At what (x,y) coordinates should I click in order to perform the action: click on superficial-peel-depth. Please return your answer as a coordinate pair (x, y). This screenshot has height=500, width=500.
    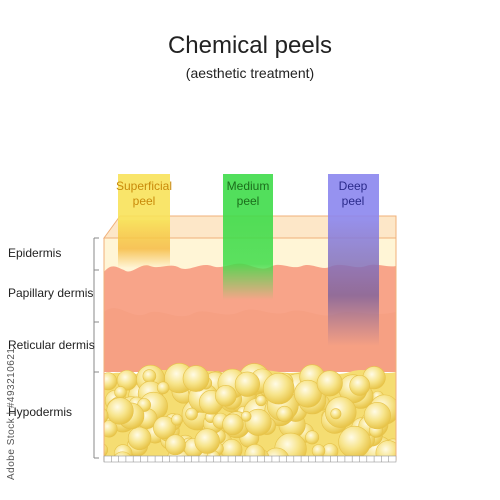
    Looking at the image, I should click on (144, 244).